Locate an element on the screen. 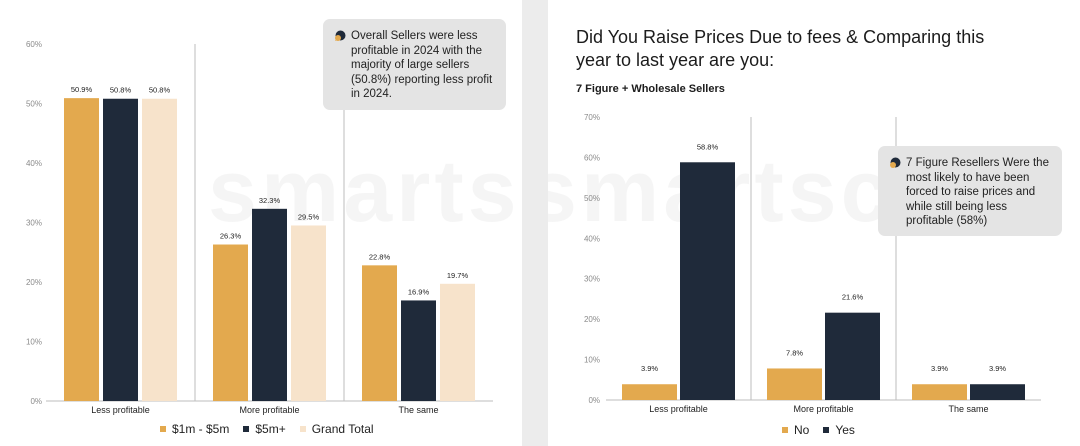 The width and height of the screenshot is (1080, 446). bar-grand-total-the-same is located at coordinates (457, 342).